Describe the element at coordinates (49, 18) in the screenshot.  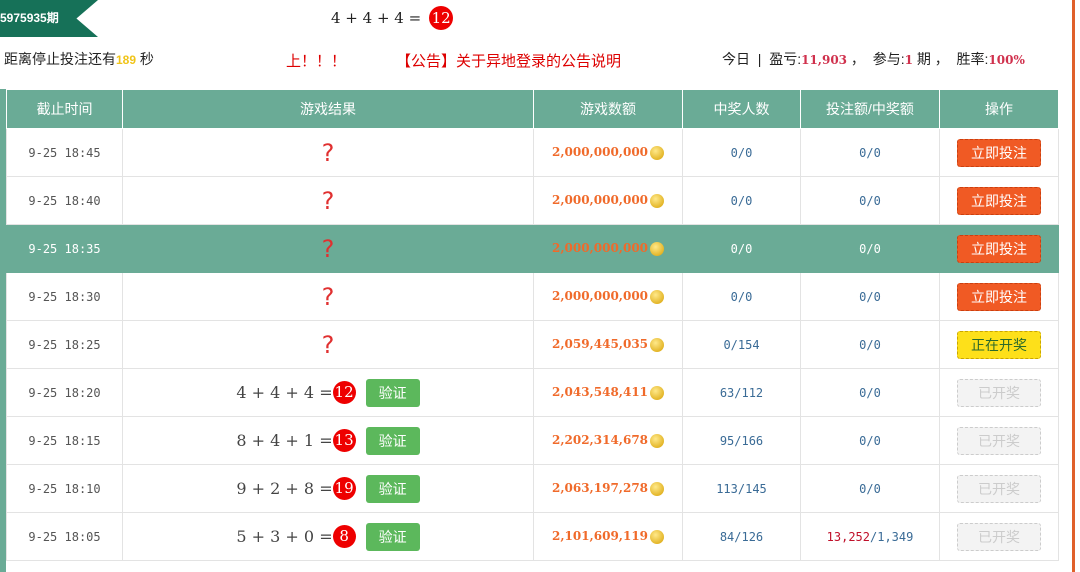
I see `period-badge: 5975935期` at that location.